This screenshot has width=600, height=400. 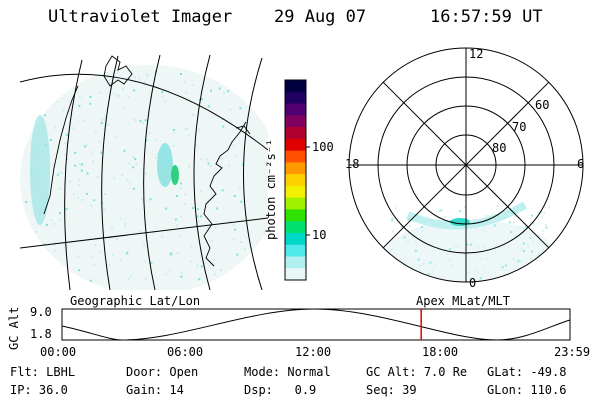 What do you see at coordinates (271, 189) in the screenshot?
I see `colorbar-unit-label: photon cm⁻²s⁻¹` at bounding box center [271, 189].